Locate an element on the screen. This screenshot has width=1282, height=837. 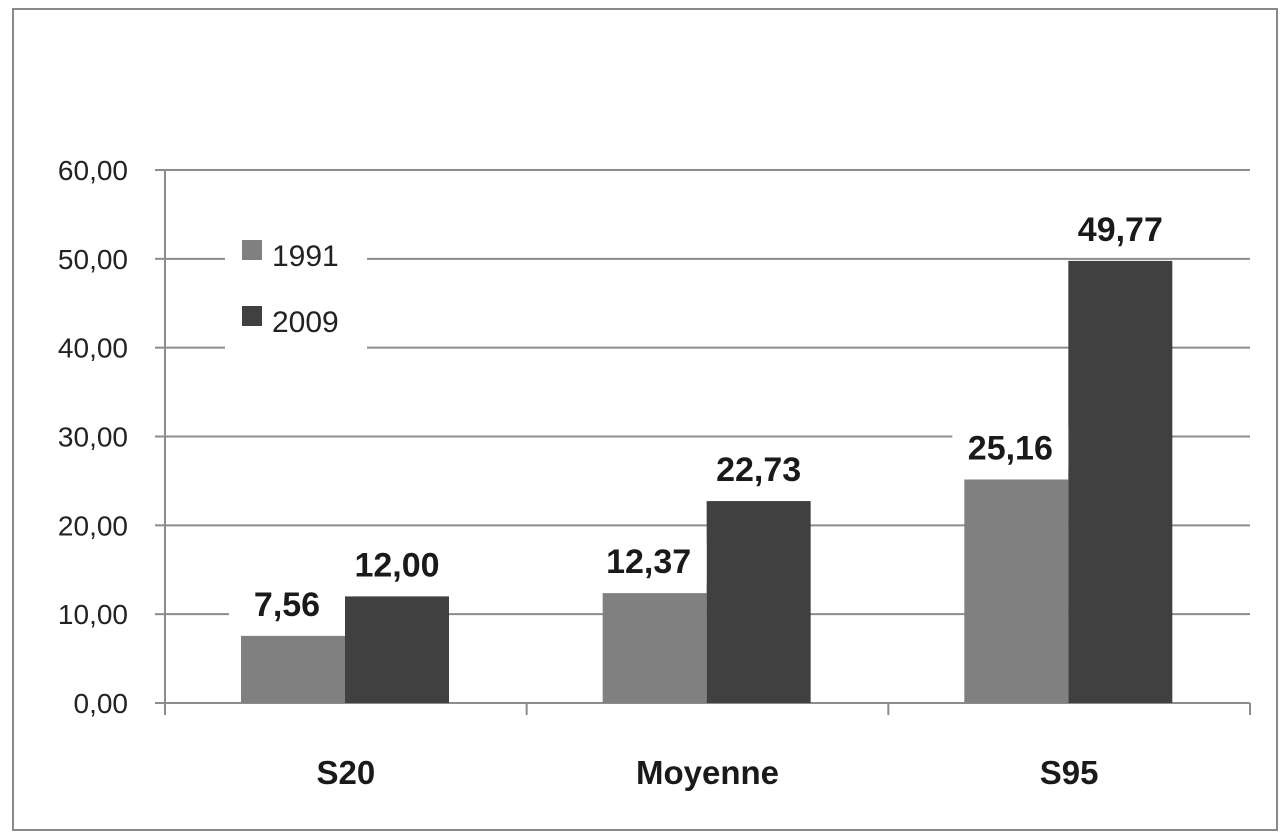
y-tick-label: 40,00 is located at coordinates (93, 348).